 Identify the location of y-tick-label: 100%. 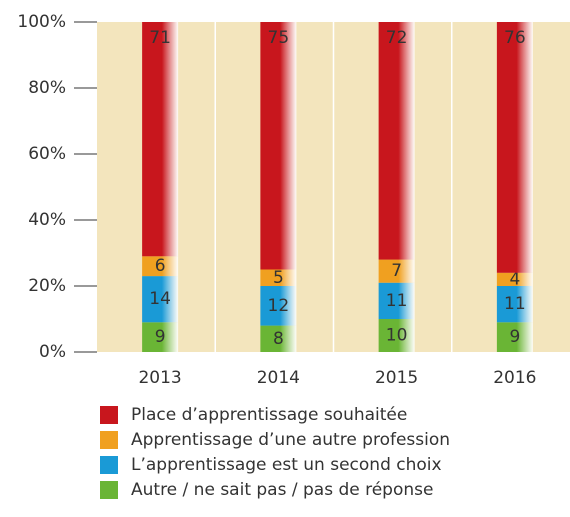
(41, 22).